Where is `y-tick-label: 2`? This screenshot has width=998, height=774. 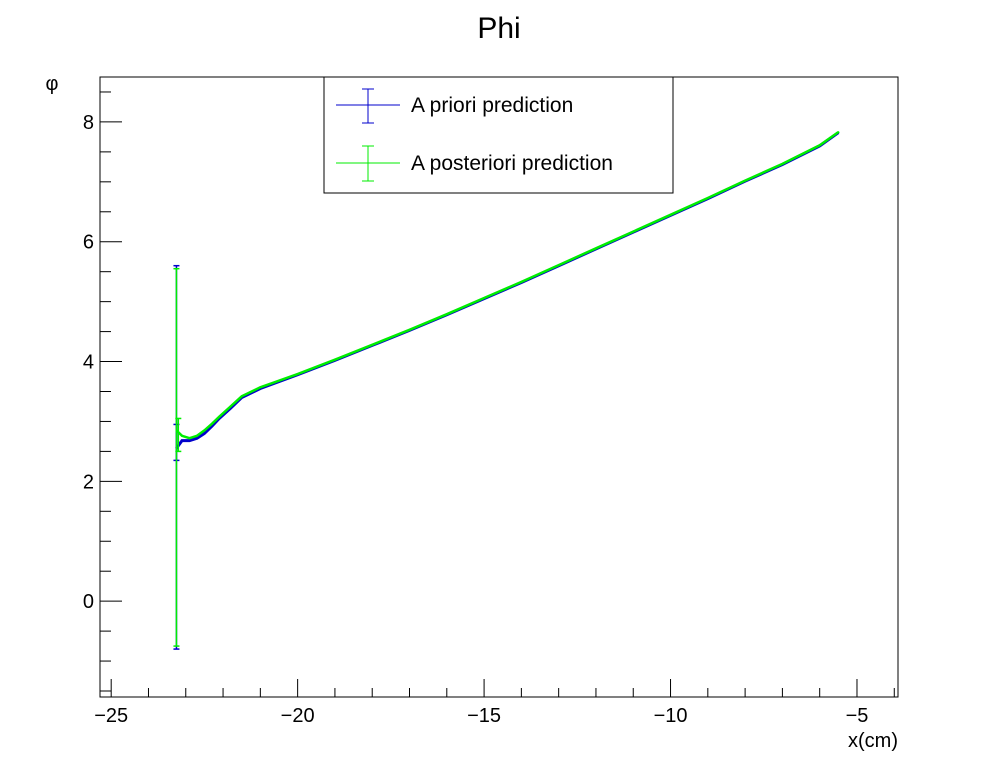 y-tick-label: 2 is located at coordinates (88, 482).